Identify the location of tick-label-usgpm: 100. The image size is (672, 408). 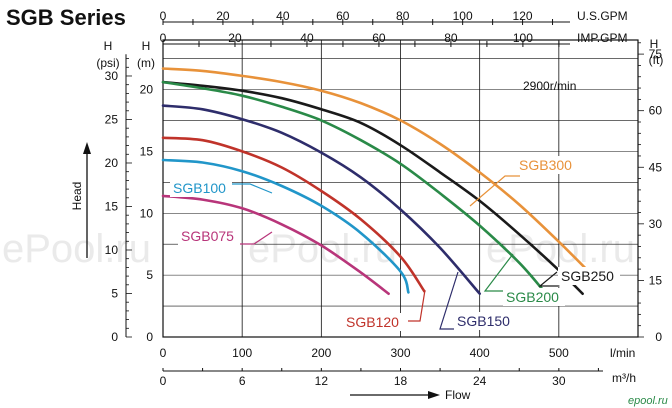
(463, 16).